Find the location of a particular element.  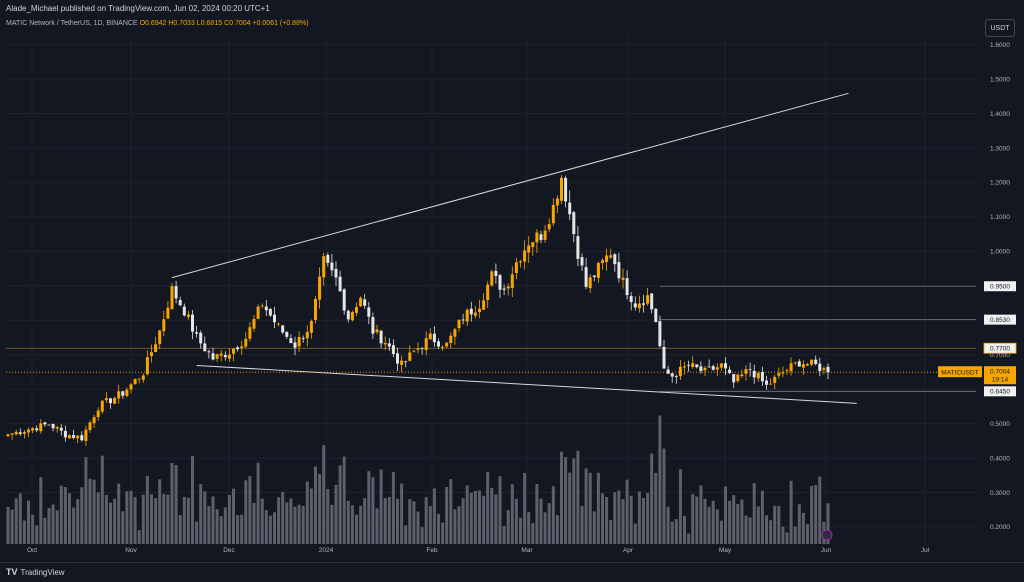

x-tick-label: Oct is located at coordinates (32, 550).